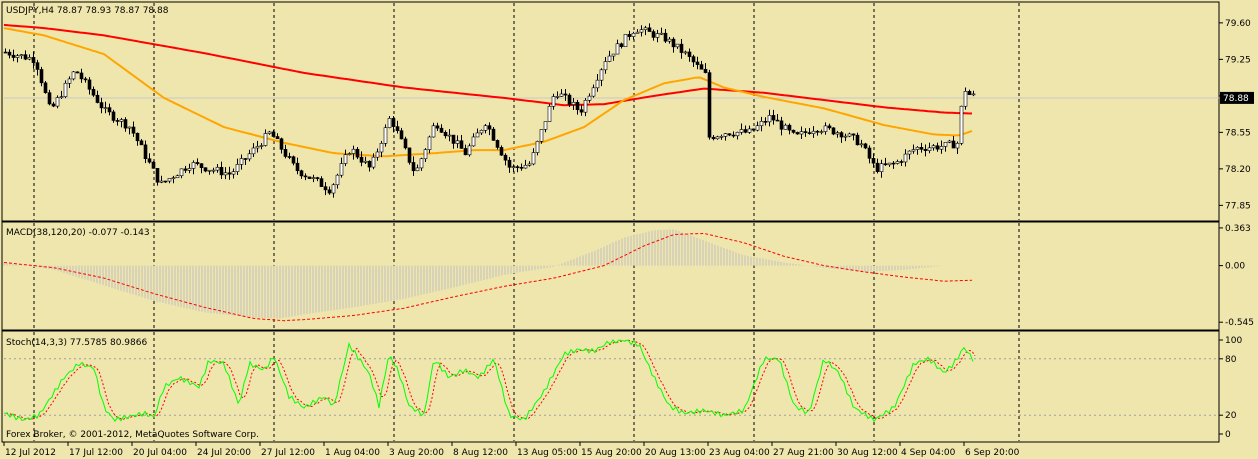 The height and width of the screenshot is (459, 1258). I want to click on y-axis-label: 79.60, so click(1238, 24).